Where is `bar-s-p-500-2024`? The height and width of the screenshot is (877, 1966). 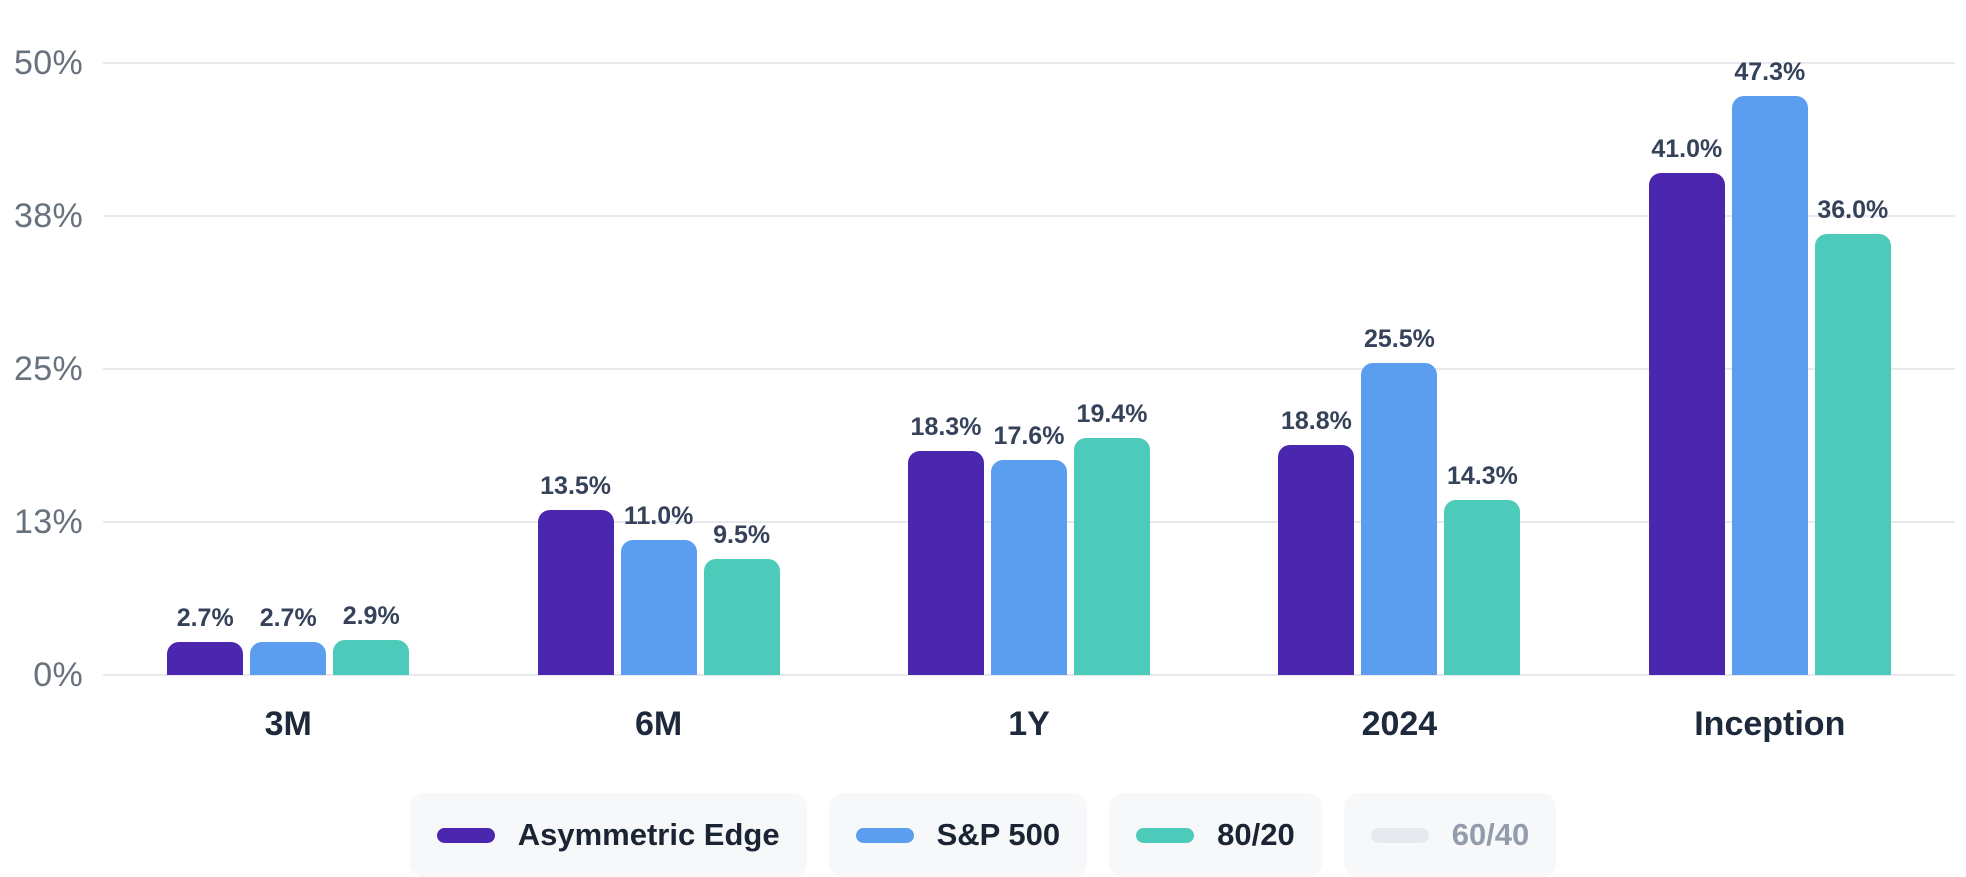 bar-s-p-500-2024 is located at coordinates (1399, 518).